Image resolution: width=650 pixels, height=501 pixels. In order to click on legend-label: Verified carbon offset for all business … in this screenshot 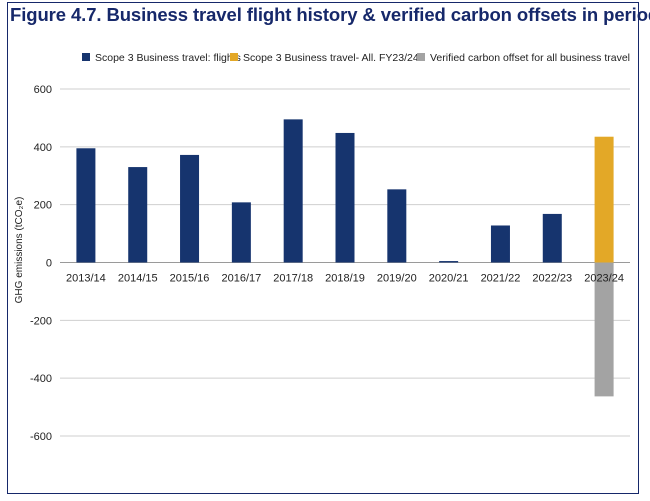, I will do `click(530, 58)`.